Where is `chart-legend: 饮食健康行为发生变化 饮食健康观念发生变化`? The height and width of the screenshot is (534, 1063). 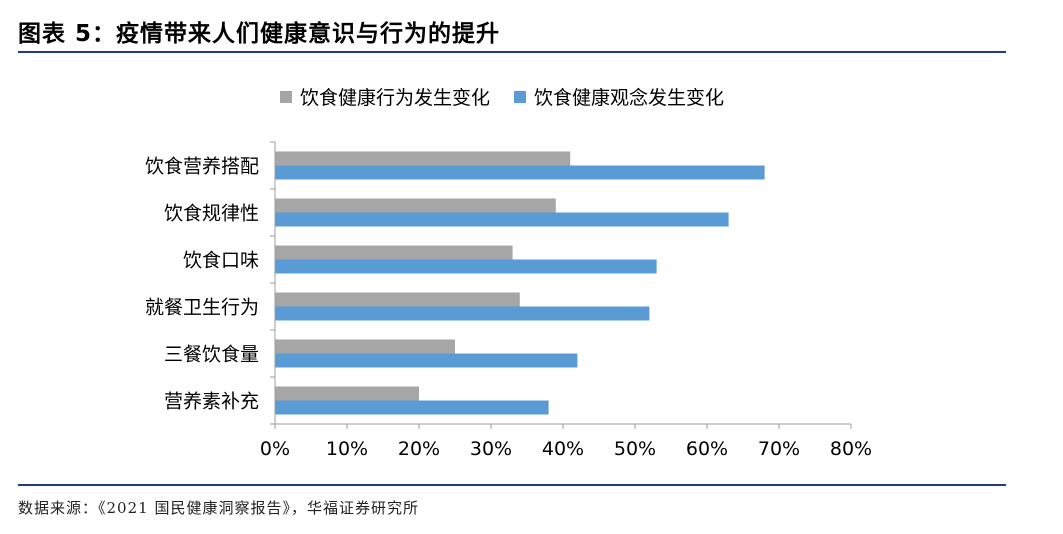 chart-legend: 饮食健康行为发生变化 饮食健康观念发生变化 is located at coordinates (502, 96).